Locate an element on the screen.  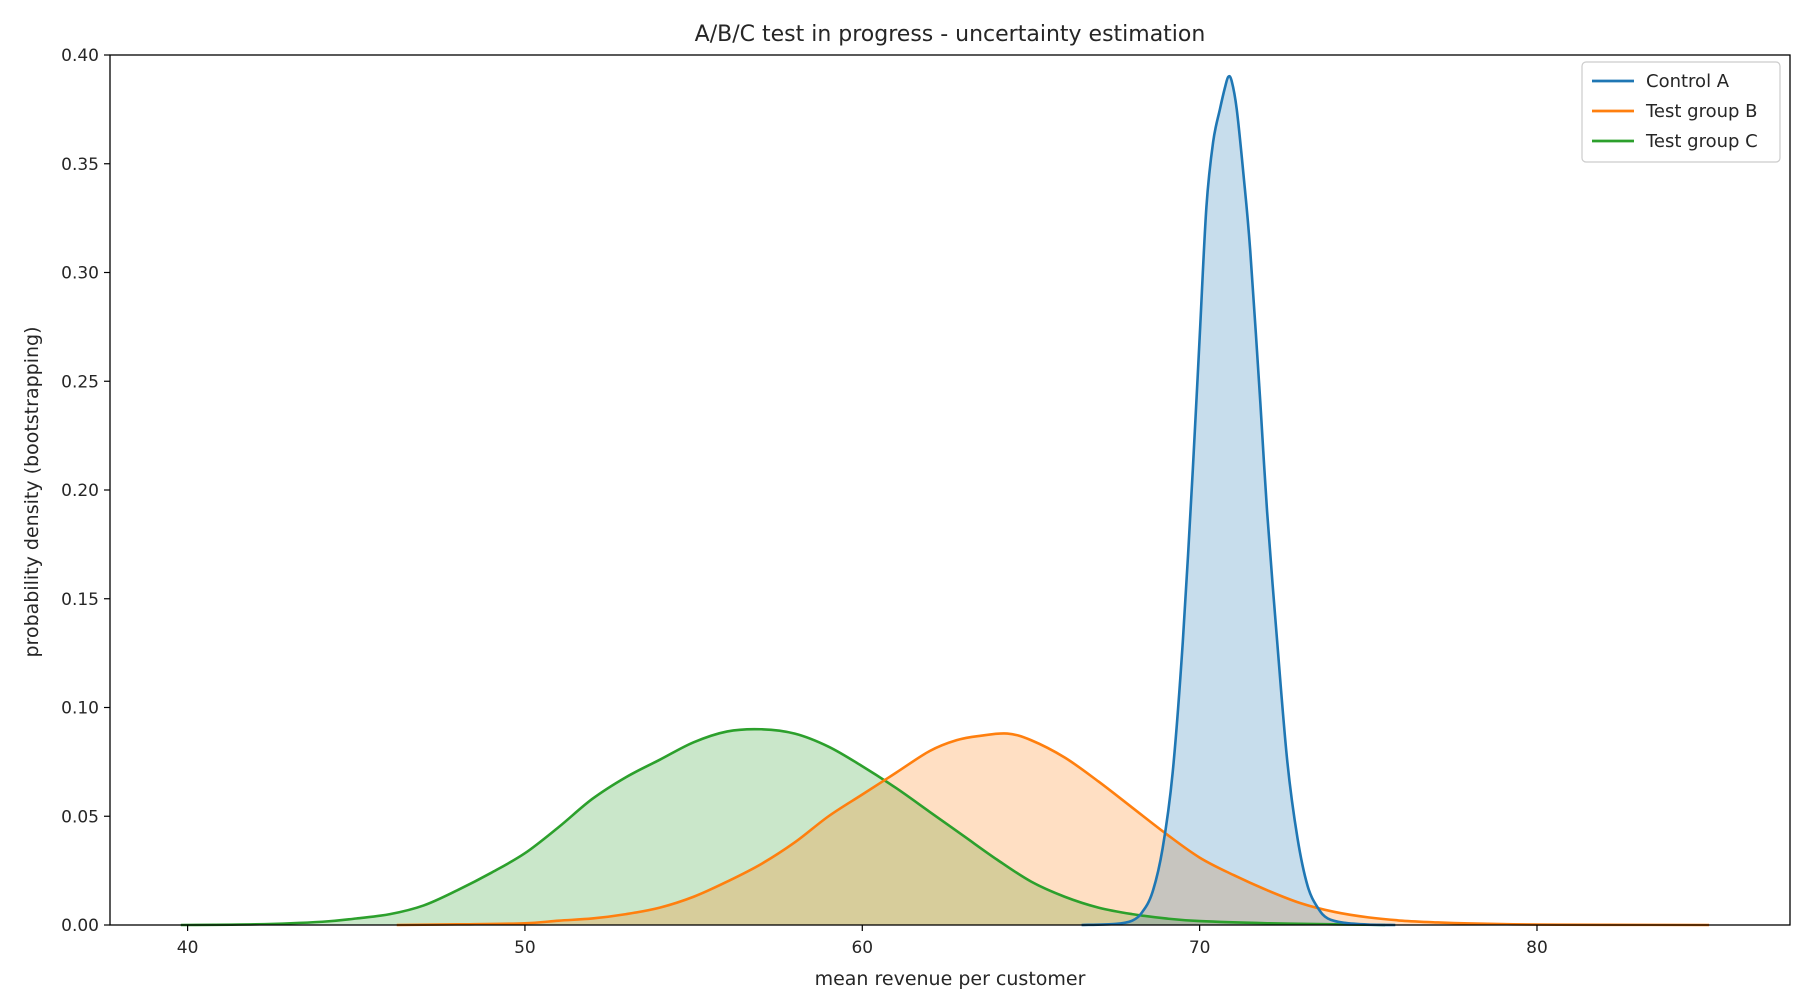
x-tick-label: 60 is located at coordinates (862, 948).